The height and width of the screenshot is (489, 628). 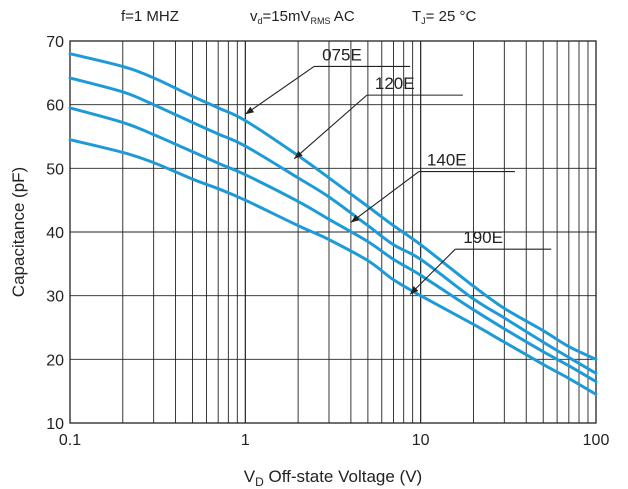 I want to click on x-tick-label: 100, so click(x=596, y=440).